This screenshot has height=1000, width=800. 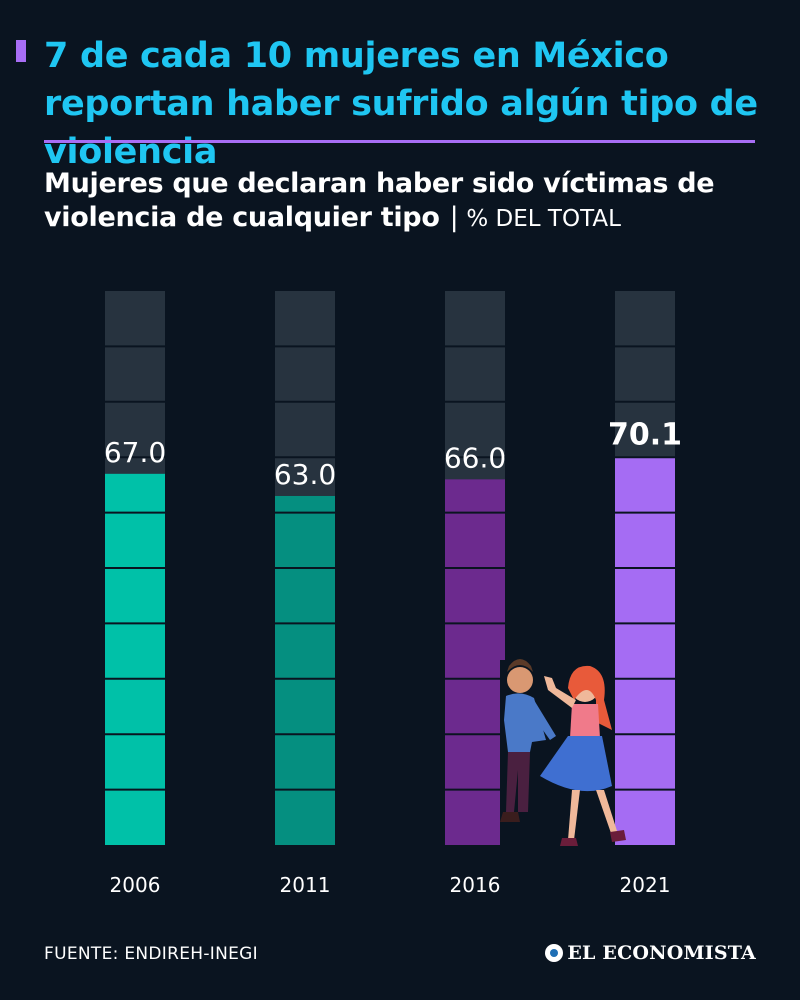 I want to click on man-hair, so click(x=520, y=665).